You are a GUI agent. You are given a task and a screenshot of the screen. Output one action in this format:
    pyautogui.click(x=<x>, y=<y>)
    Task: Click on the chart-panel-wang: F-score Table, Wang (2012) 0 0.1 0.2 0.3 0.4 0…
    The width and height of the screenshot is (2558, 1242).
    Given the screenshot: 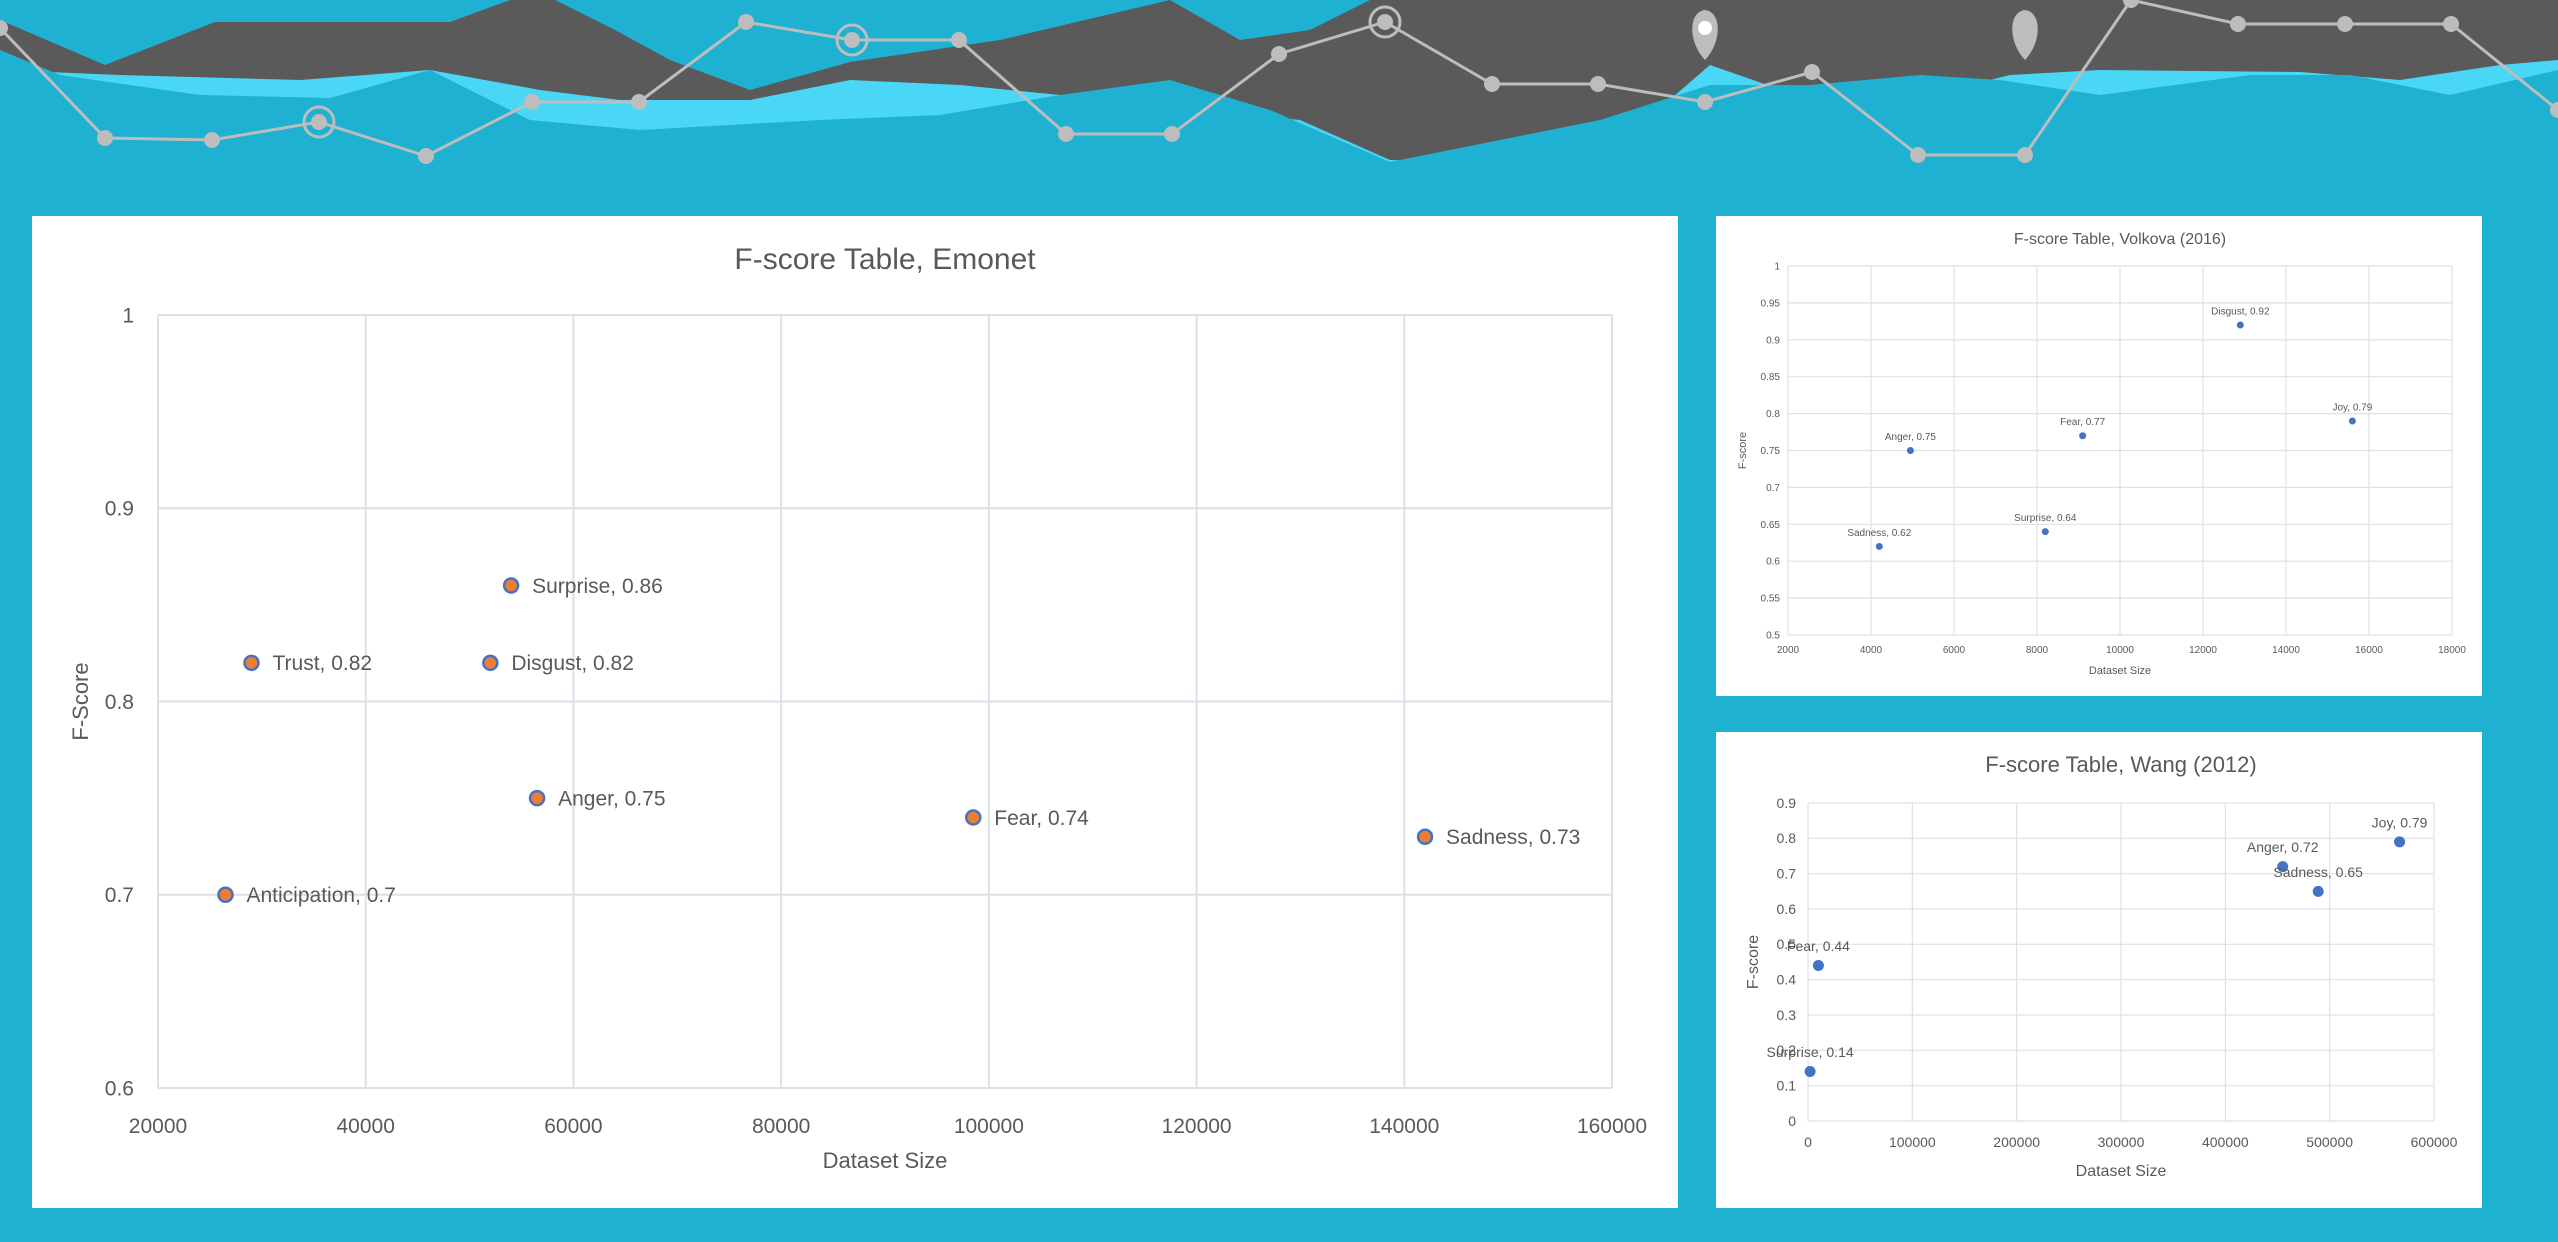 What is the action you would take?
    pyautogui.click(x=2099, y=970)
    